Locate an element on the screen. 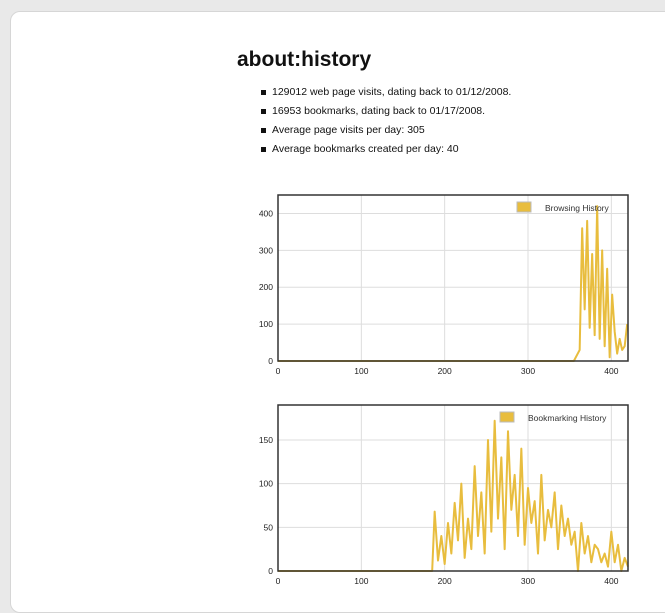  bookmarking-x-tick-label: 0 is located at coordinates (278, 581).